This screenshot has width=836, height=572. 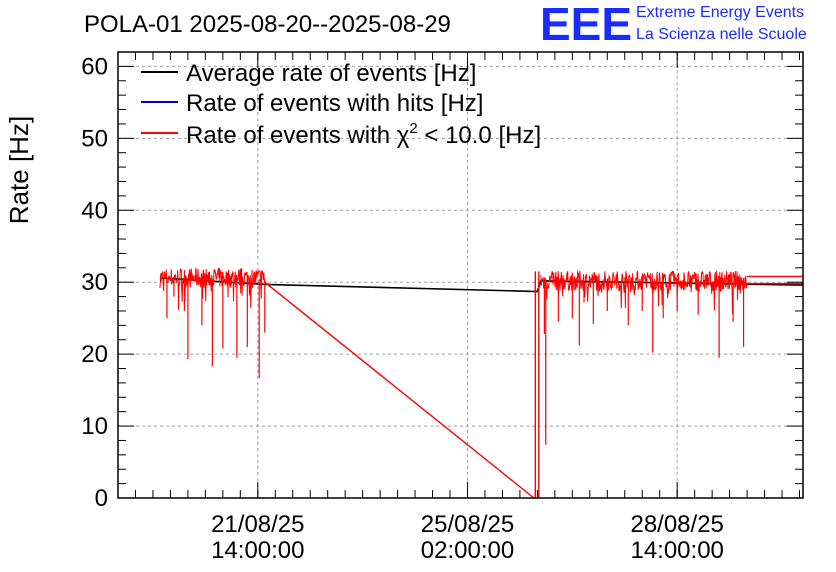 What do you see at coordinates (19, 170) in the screenshot?
I see `y-axis-label: Rate [Hz]` at bounding box center [19, 170].